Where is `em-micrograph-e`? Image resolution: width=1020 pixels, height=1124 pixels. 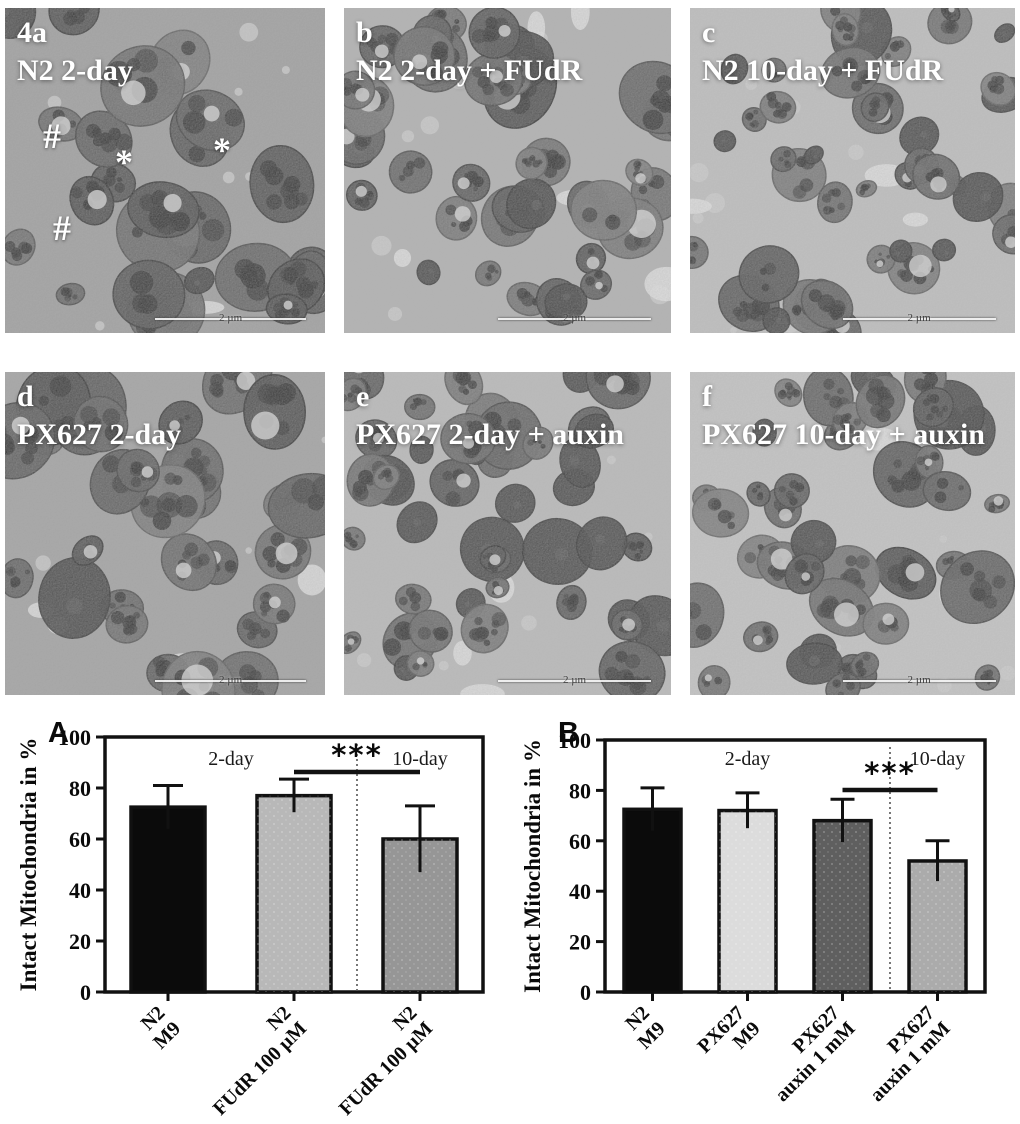 em-micrograph-e is located at coordinates (507, 533).